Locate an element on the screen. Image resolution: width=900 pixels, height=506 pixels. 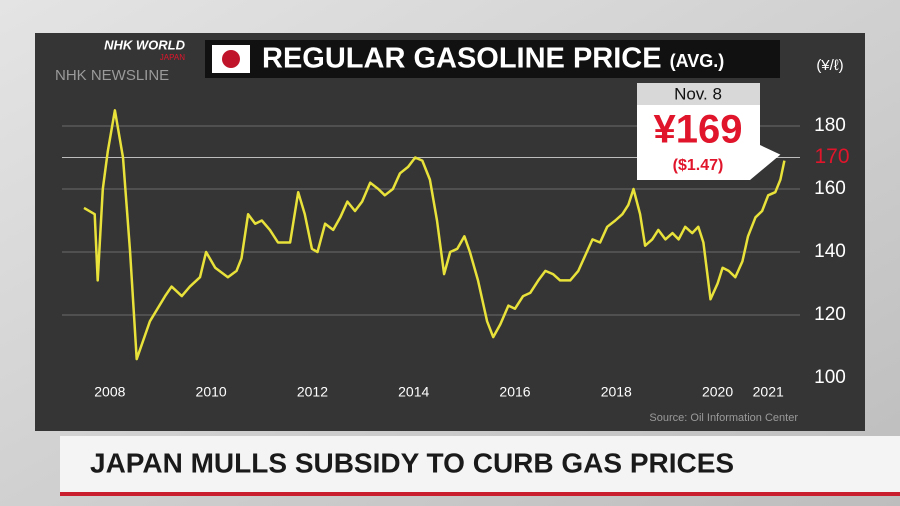
x-tick-label: 2010 is located at coordinates (211, 392).